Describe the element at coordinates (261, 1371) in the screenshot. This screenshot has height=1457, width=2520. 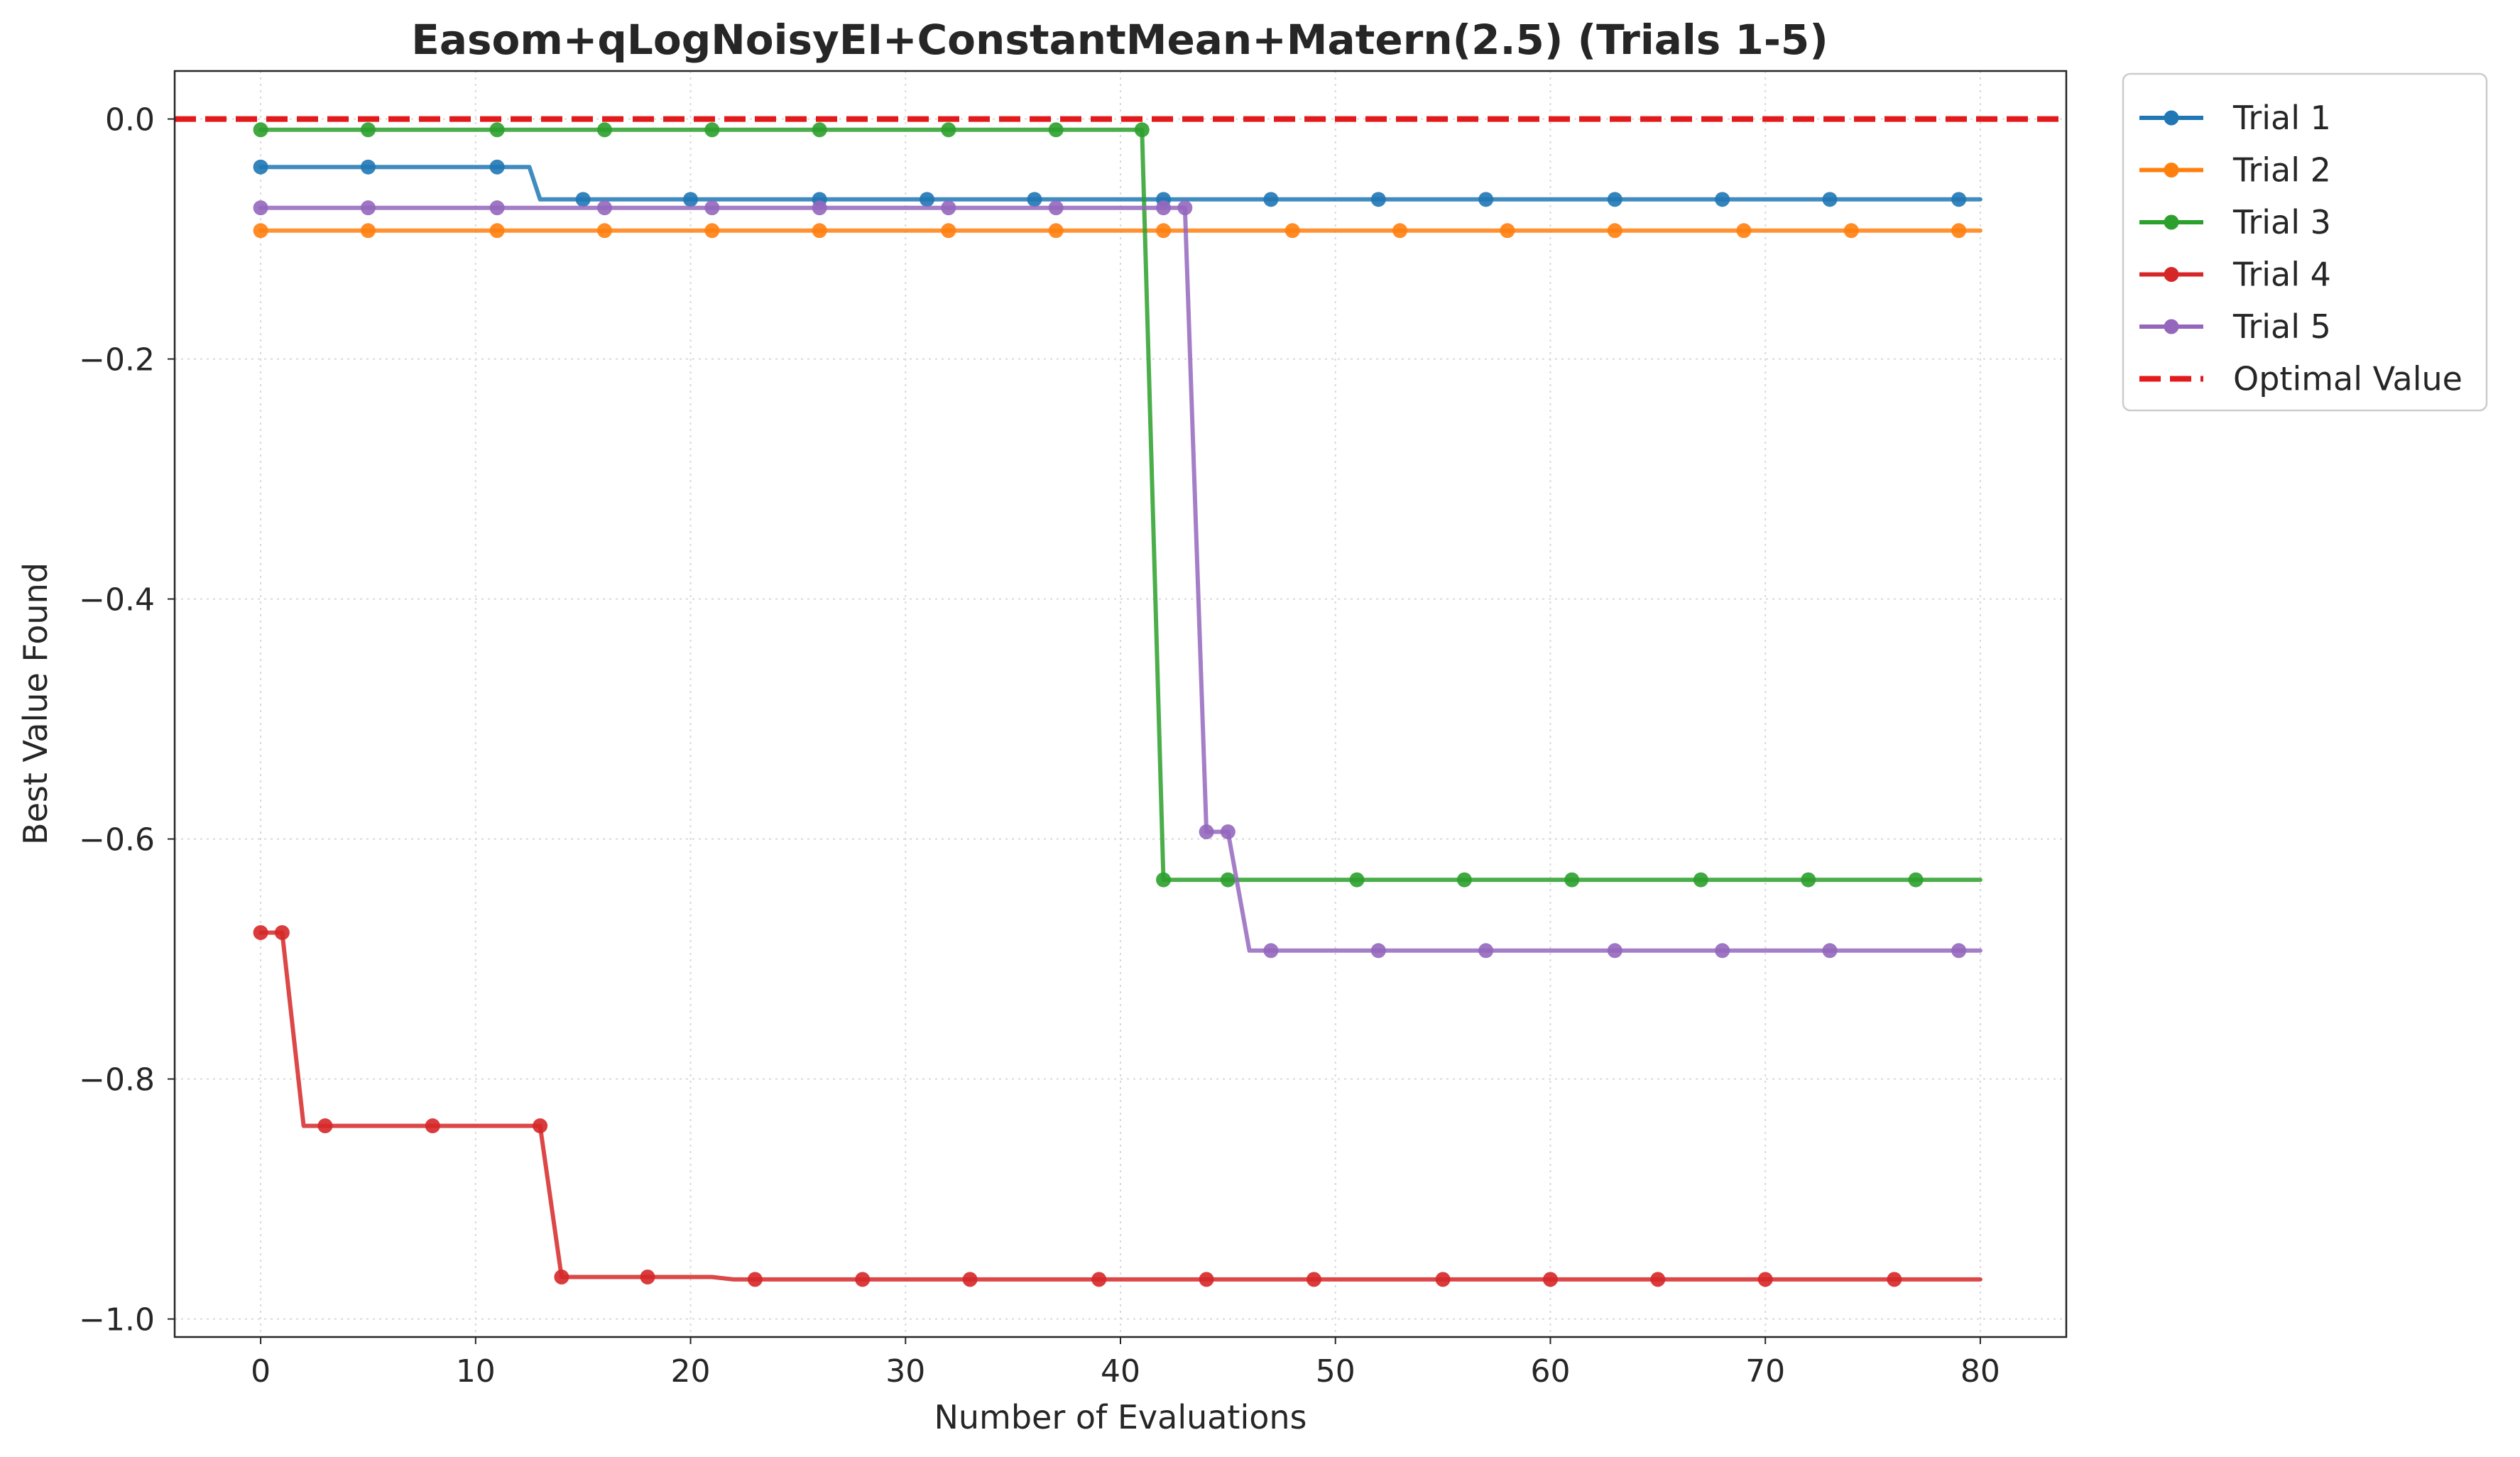
I see `x-tick-label: 0` at that location.